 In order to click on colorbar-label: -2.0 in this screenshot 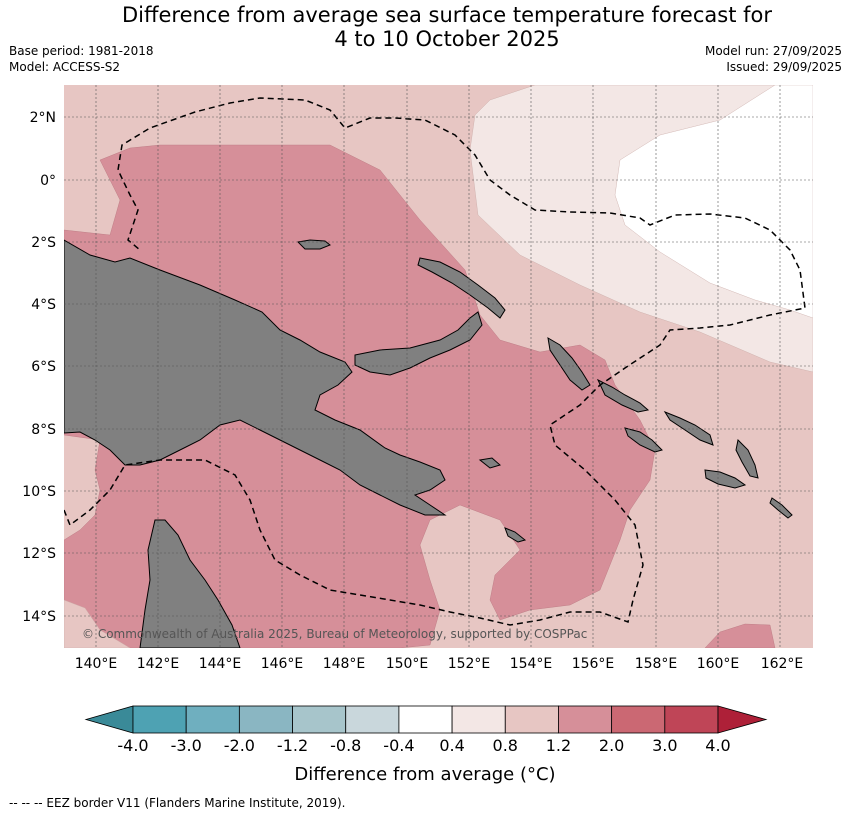, I will do `click(239, 745)`.